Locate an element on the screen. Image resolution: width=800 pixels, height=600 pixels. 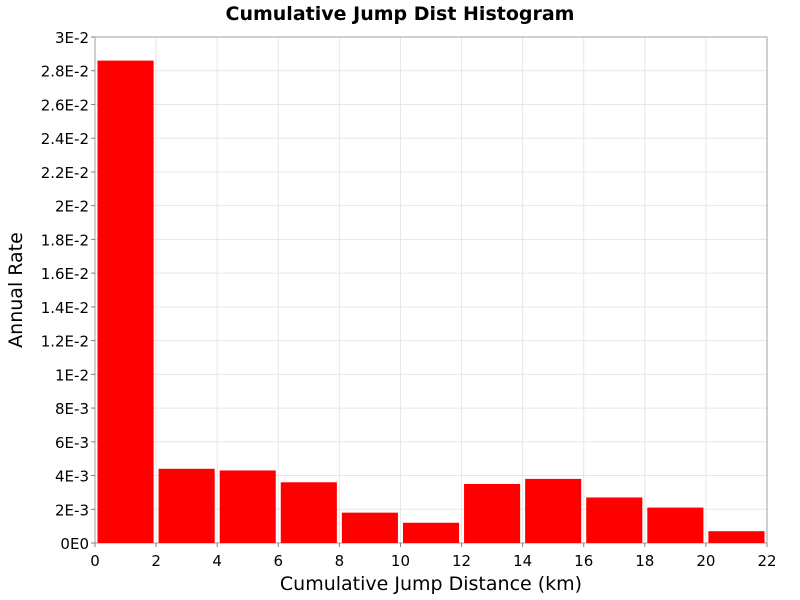
y-tick-label: 2.2E-2 is located at coordinates (65, 173).